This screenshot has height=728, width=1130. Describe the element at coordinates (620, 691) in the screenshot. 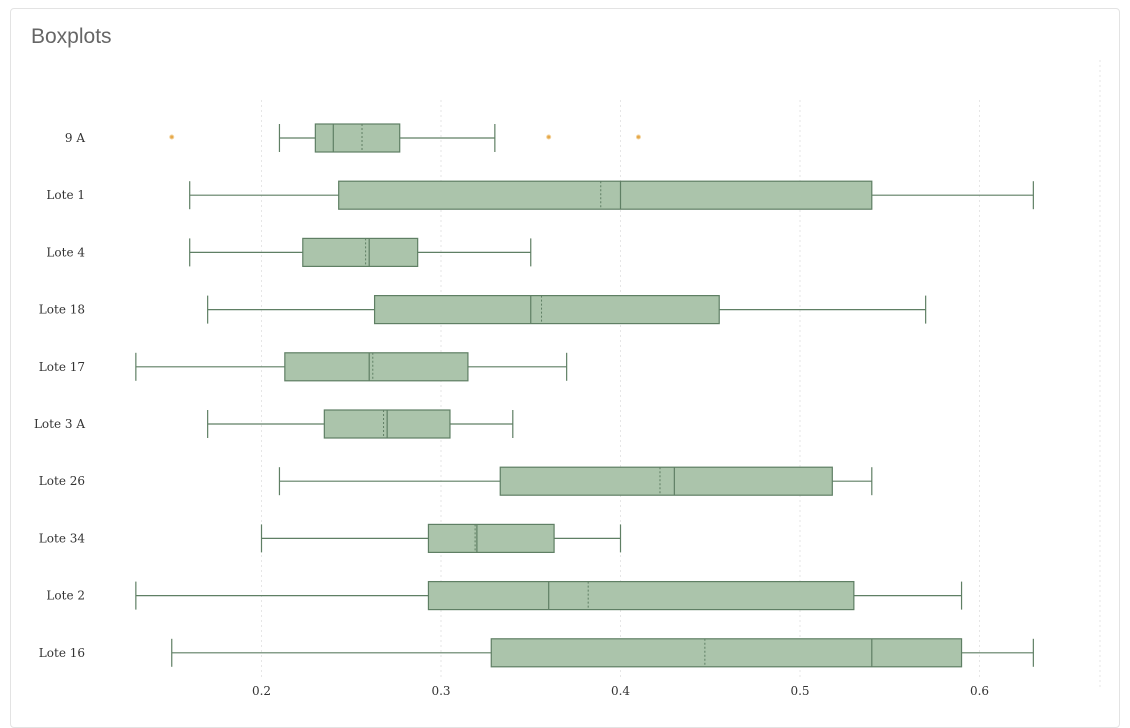

I see `x-tick-label: 0.4` at that location.